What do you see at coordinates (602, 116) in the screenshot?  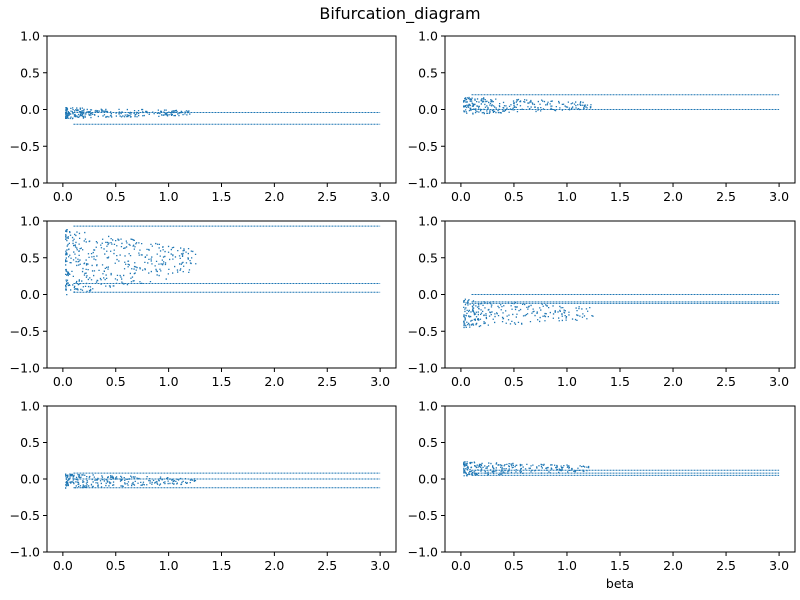 I see `subplot-top-right: 0.0 0.5 1.0 1.5 2.0 2.5 3.0 −1.0 −0.5 0.0 0.5 1.0` at bounding box center [602, 116].